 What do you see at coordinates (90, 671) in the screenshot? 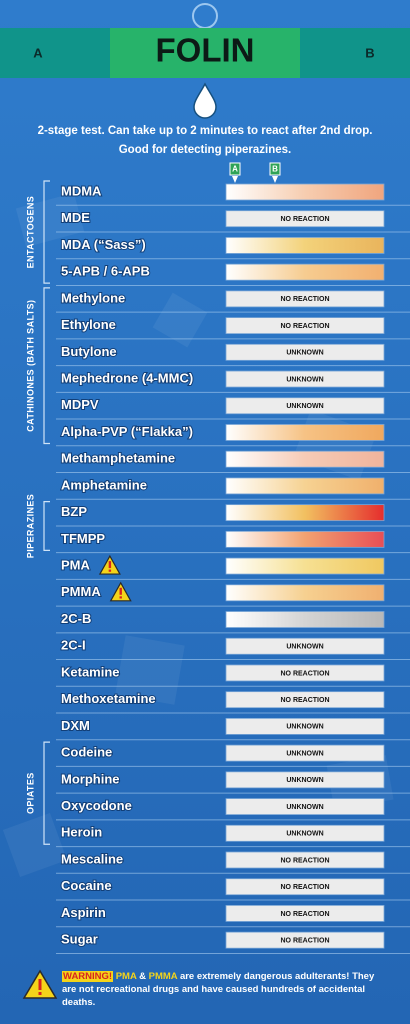
I see `drug-name: Ketamine` at bounding box center [90, 671].